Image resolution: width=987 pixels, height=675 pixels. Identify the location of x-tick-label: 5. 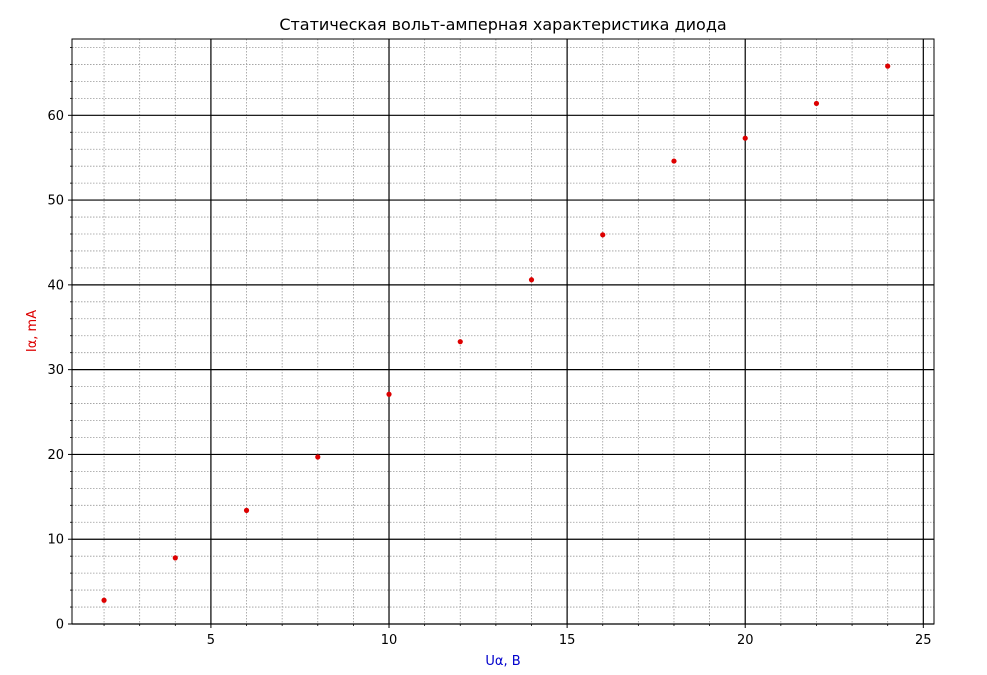
(211, 640).